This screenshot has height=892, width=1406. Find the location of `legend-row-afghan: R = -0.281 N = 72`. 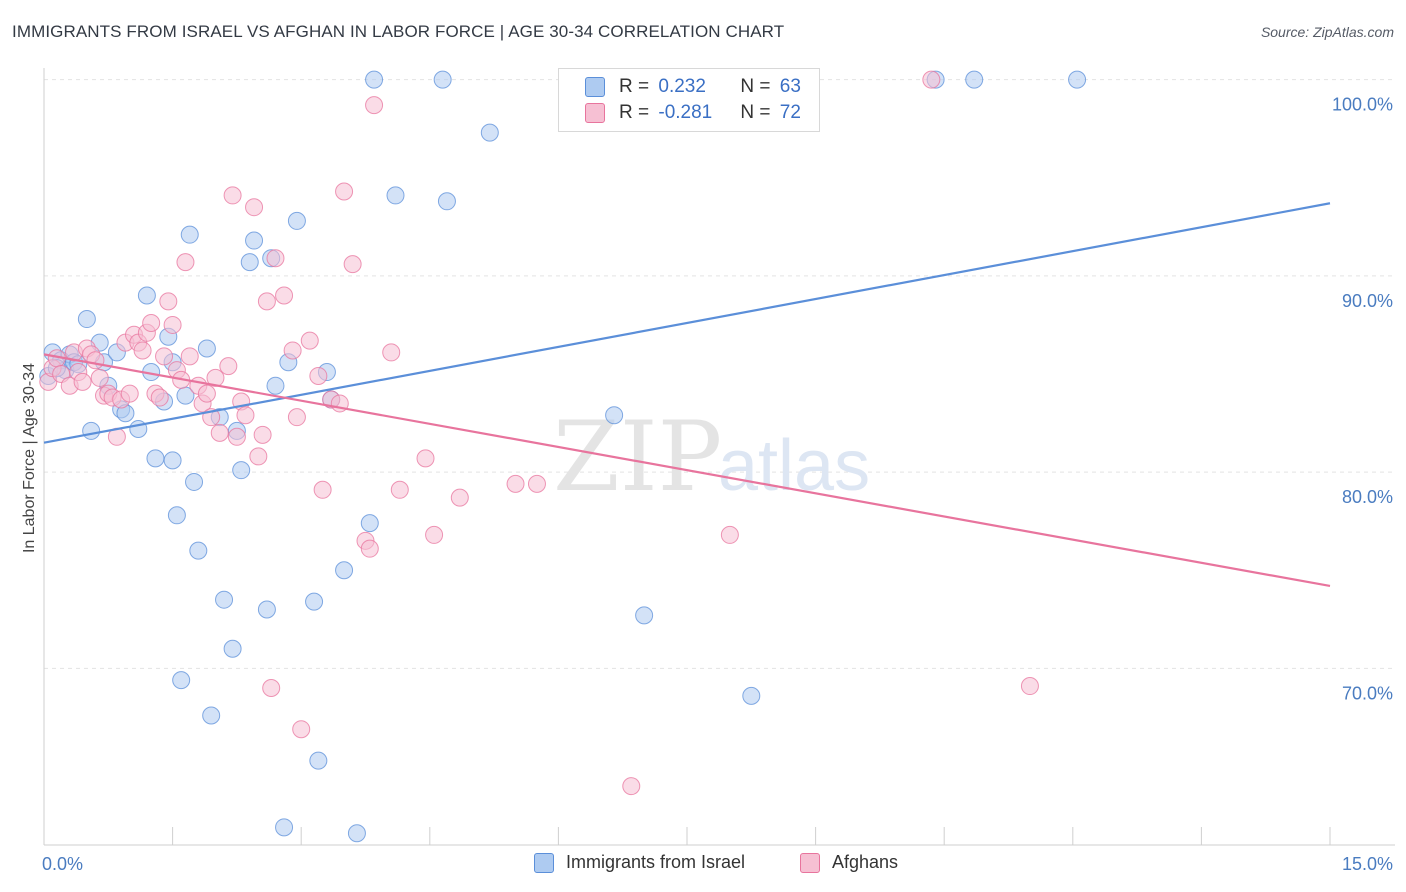

legend-row-afghan: R = -0.281 N = 72 is located at coordinates (693, 113).